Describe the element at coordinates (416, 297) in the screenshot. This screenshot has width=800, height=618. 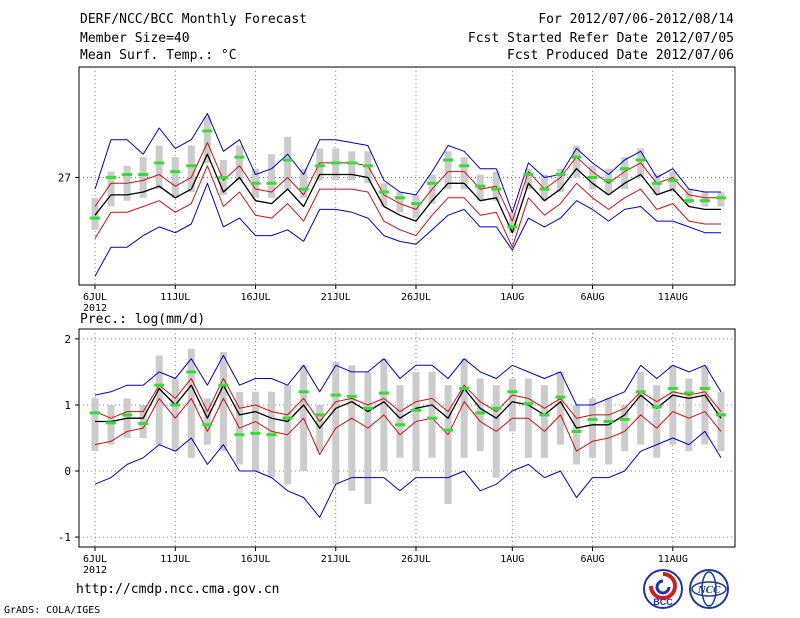
I see `temp-xtick-label: 26JUL` at that location.